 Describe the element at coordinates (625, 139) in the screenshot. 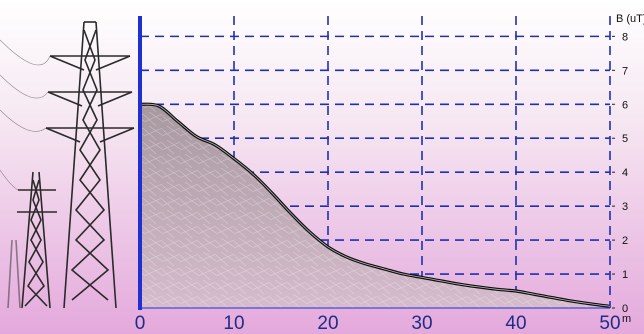

I see `y-tick-label: 5` at that location.